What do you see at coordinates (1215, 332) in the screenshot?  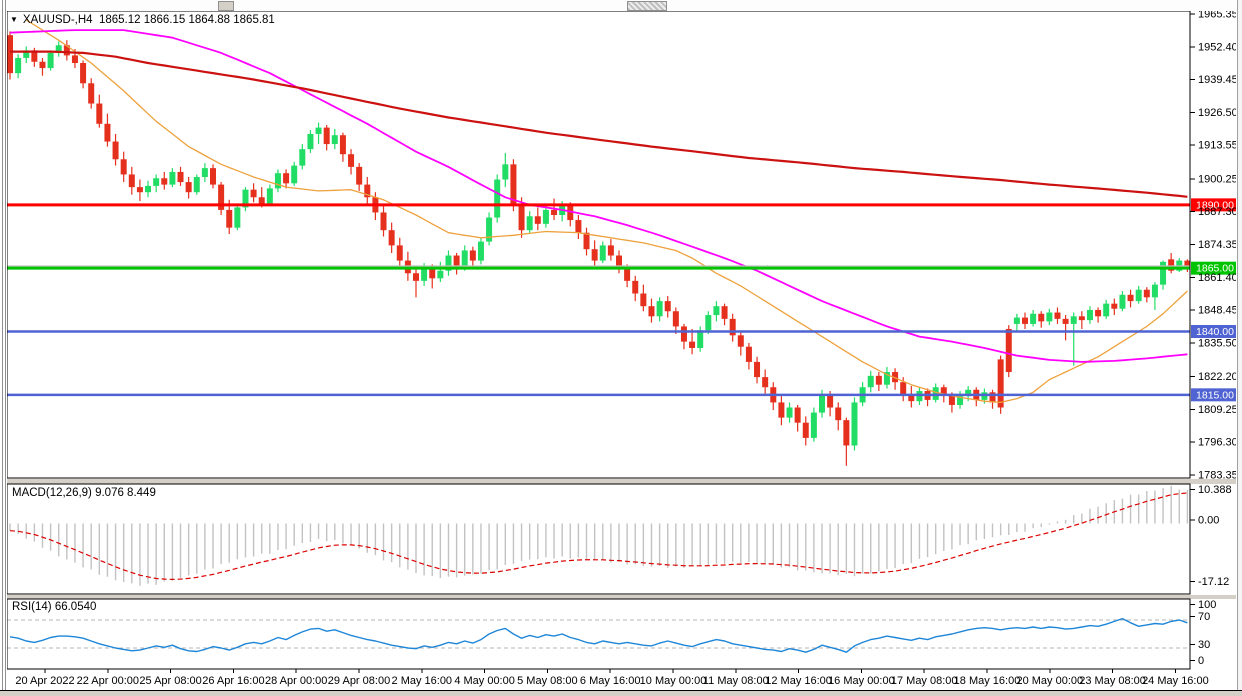 I see `svg-text: 1840.00` at bounding box center [1215, 332].